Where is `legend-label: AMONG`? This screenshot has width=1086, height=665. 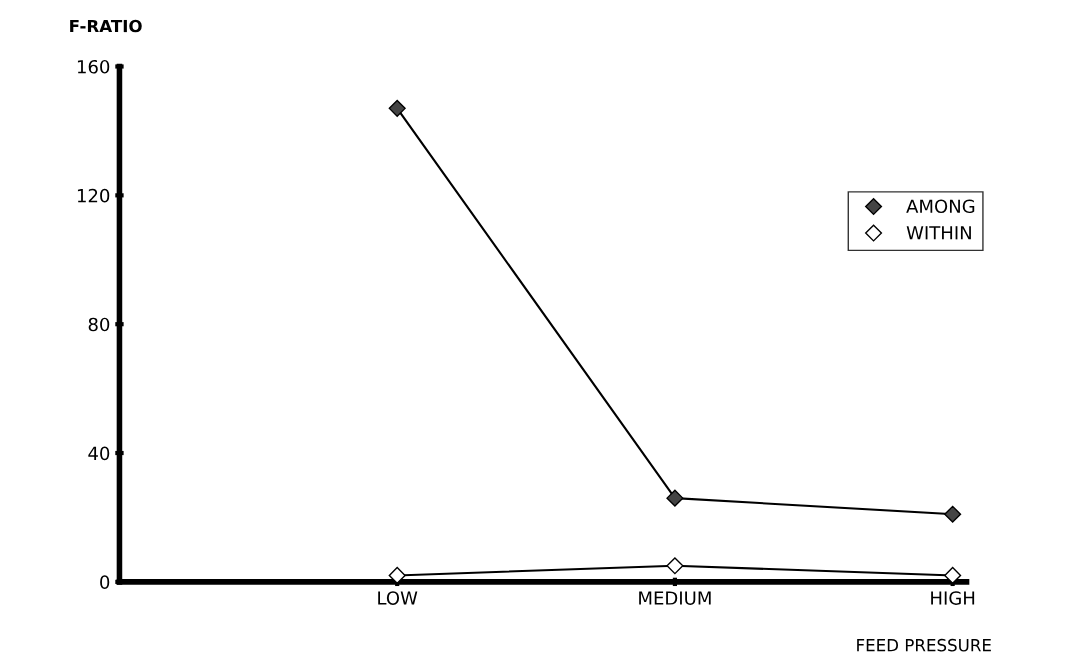
legend-label: AMONG is located at coordinates (940, 206).